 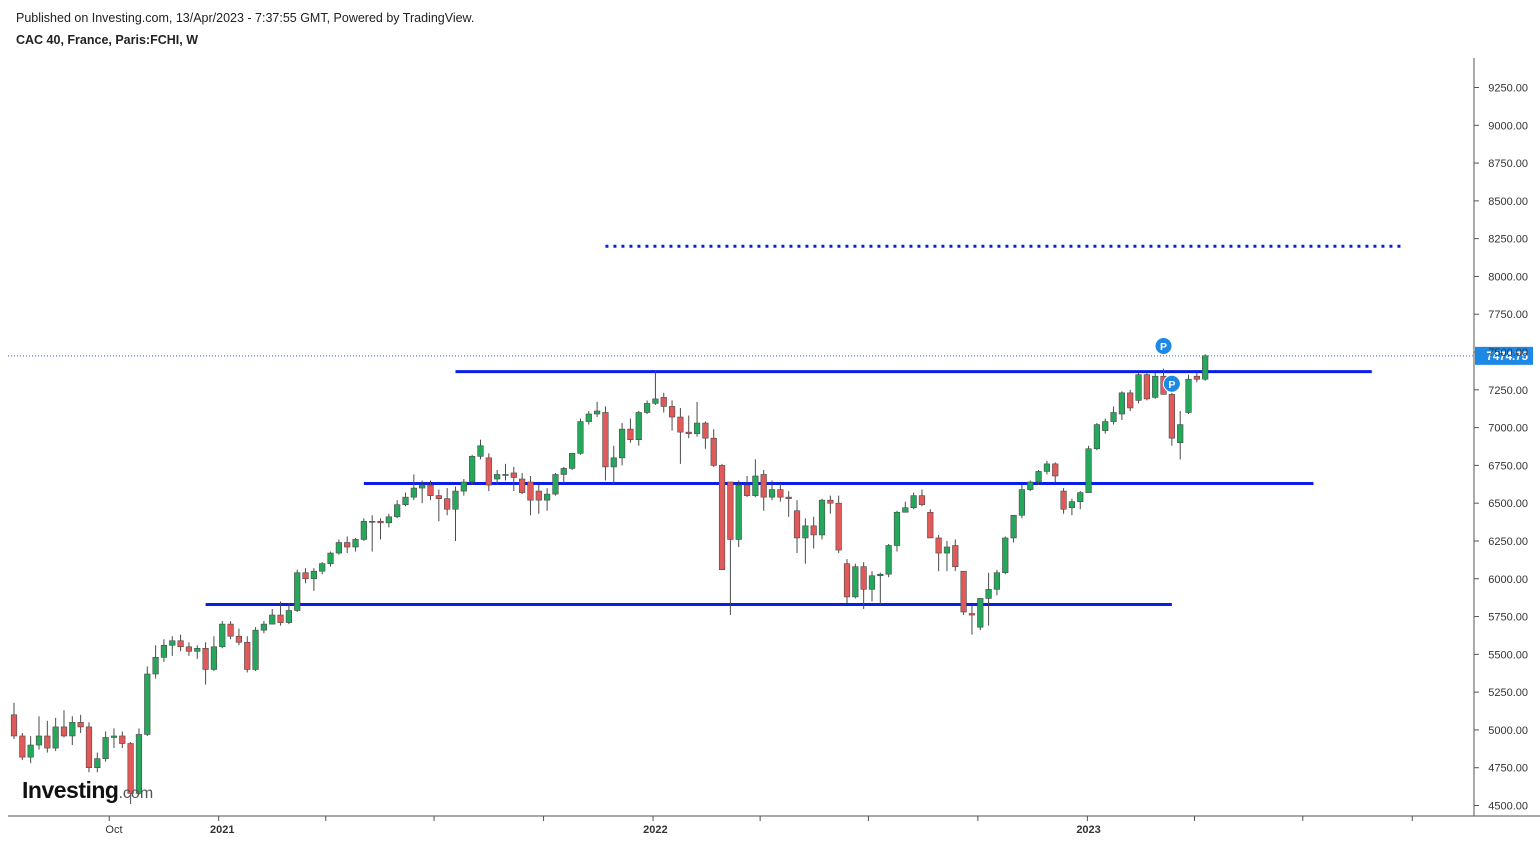 What do you see at coordinates (1508, 618) in the screenshot?
I see `y-tick-label: 5750.00` at bounding box center [1508, 618].